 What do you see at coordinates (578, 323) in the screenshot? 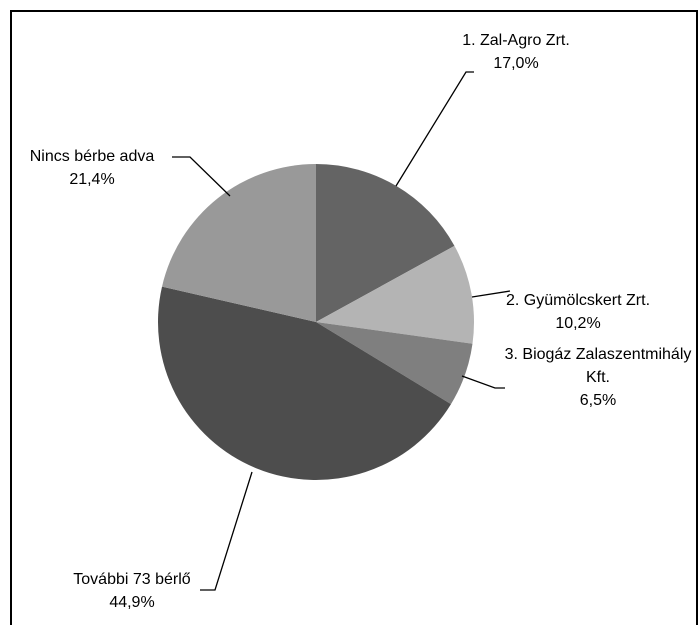
I see `value-label: 10,2%` at bounding box center [578, 323].